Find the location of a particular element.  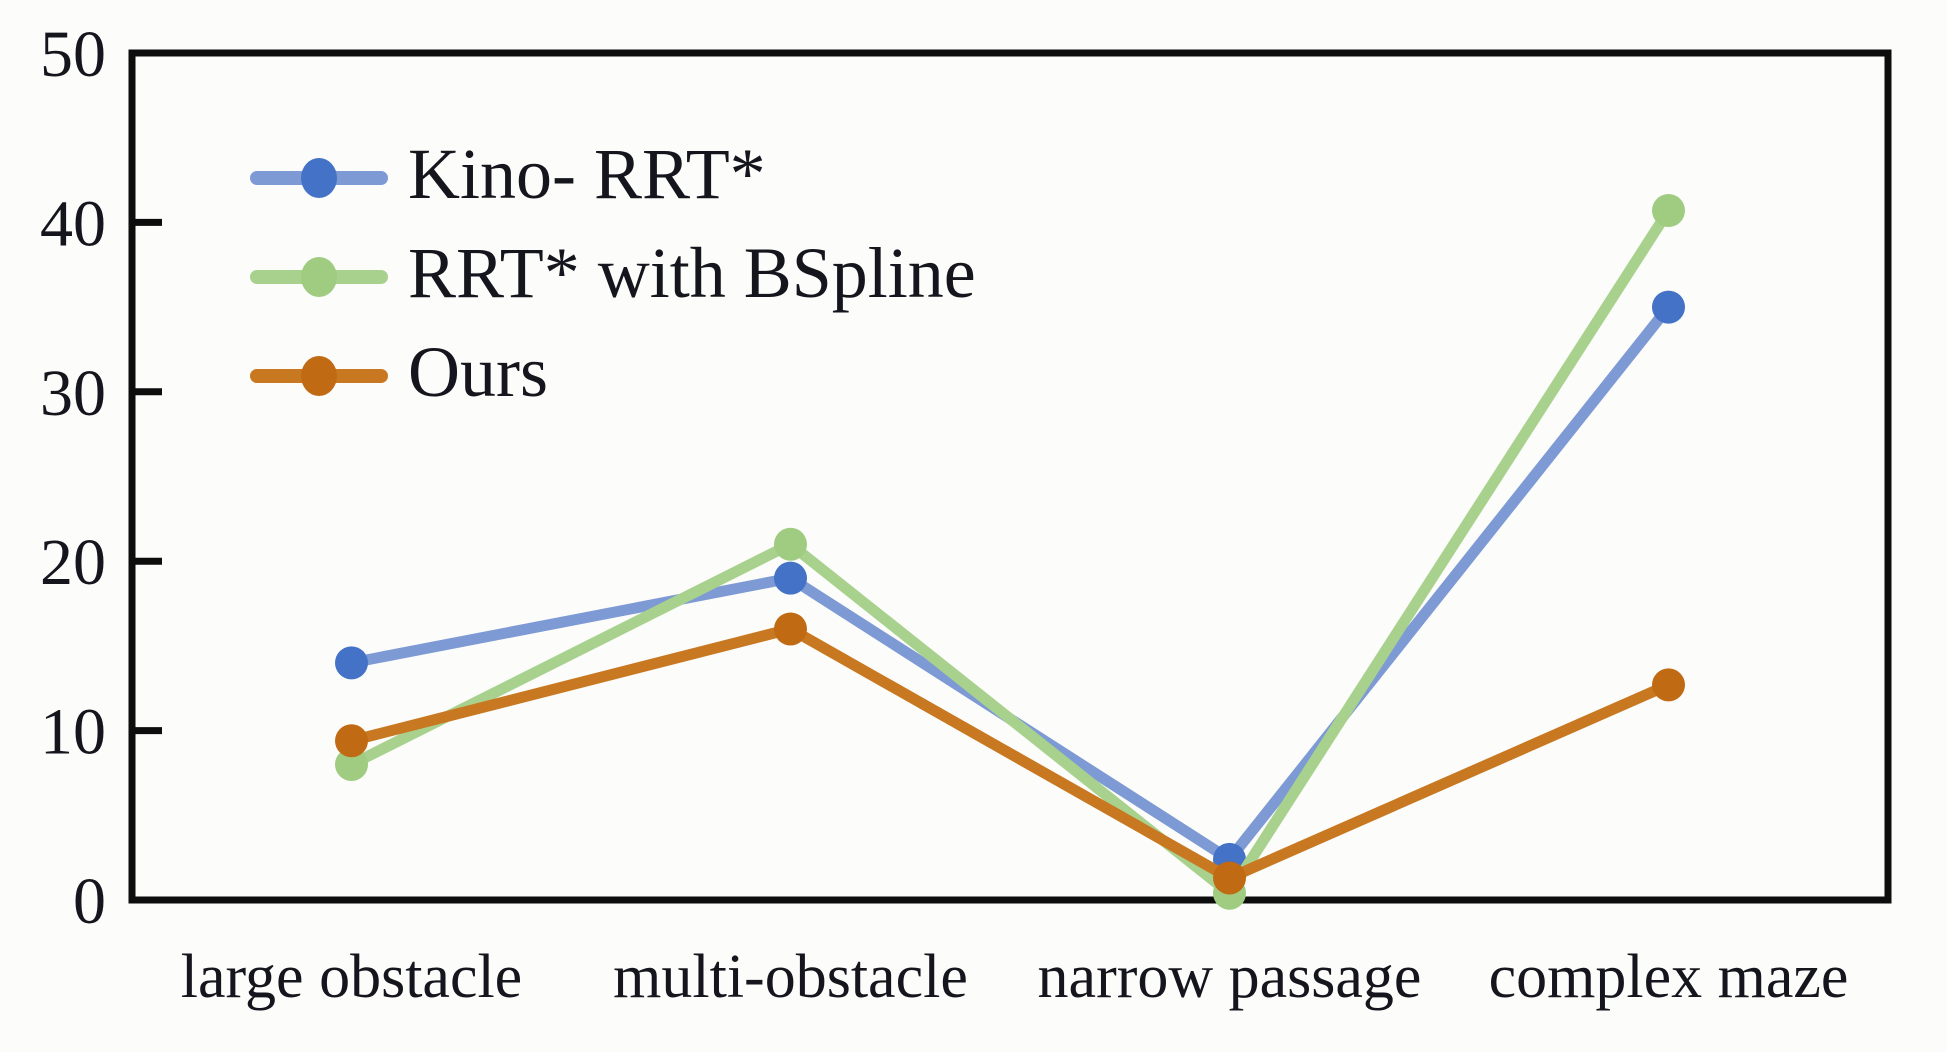

x-axis-category-label: complex maze is located at coordinates (1669, 977).